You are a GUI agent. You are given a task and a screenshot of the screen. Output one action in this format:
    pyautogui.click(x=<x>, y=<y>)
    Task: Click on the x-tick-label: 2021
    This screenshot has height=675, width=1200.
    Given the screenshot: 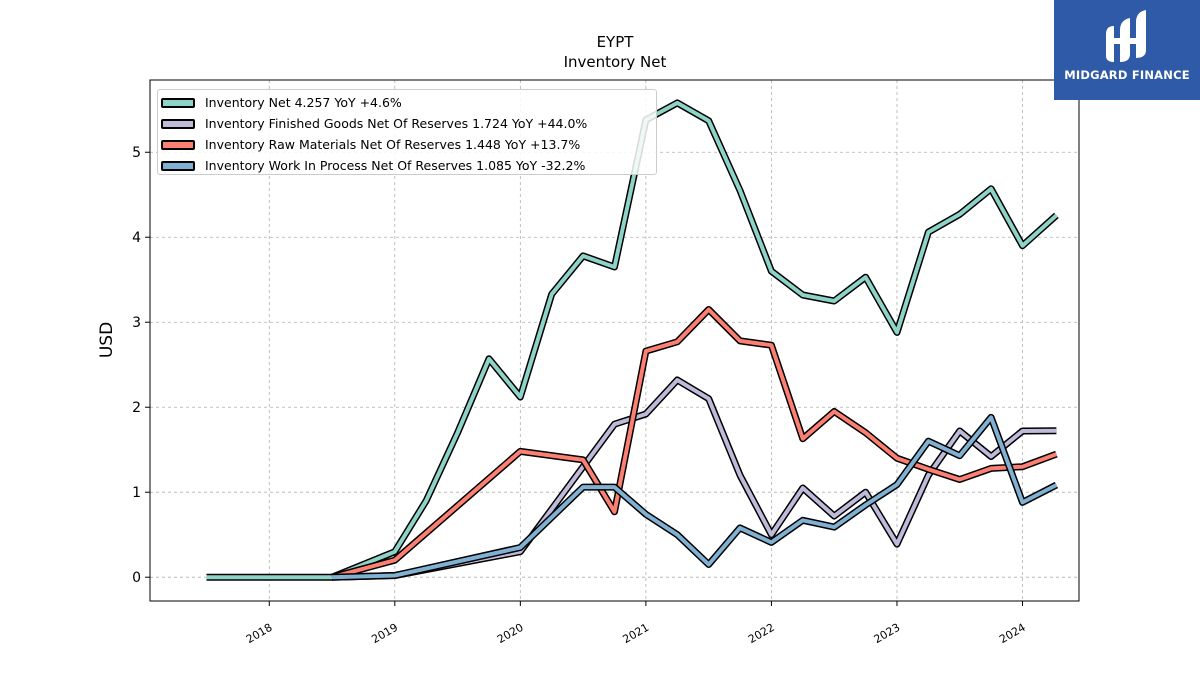 What is the action you would take?
    pyautogui.click(x=636, y=633)
    